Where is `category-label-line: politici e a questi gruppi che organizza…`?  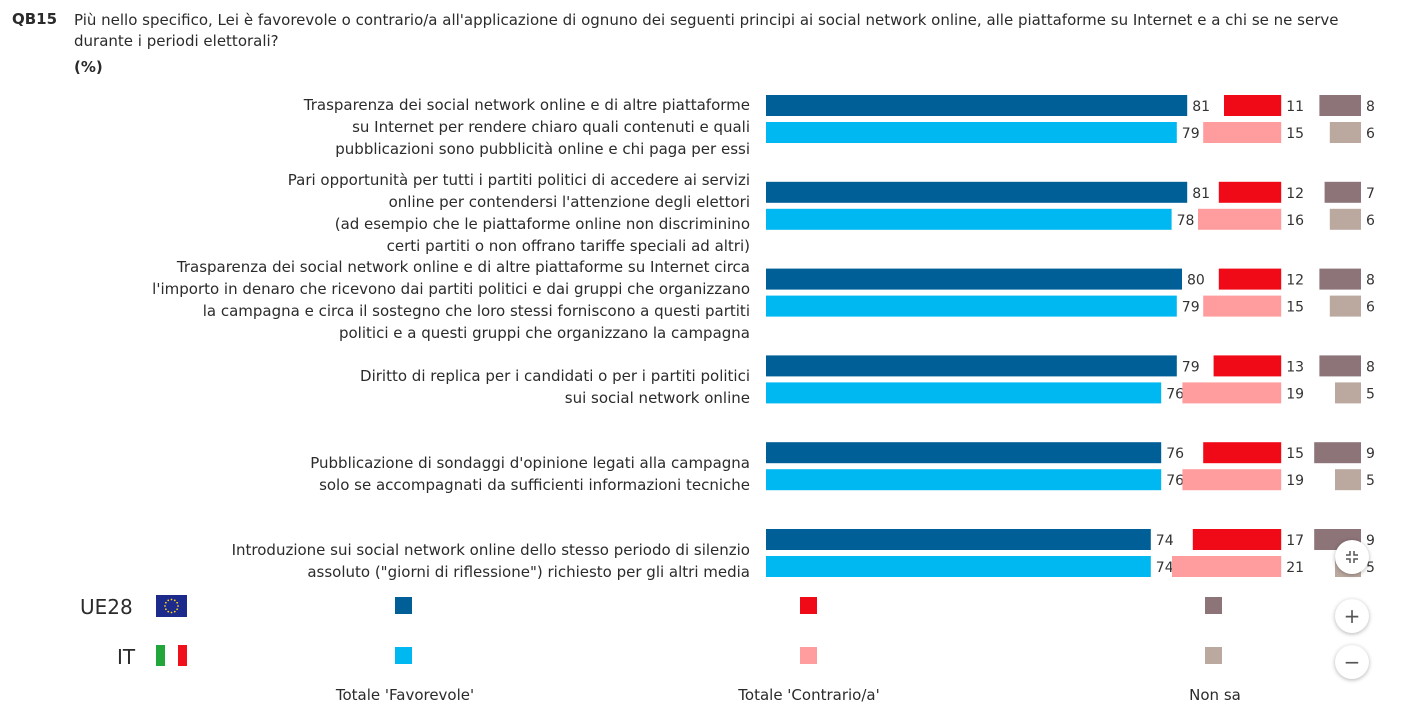
category-label-line: politici e a questi gruppi che organizza… is located at coordinates (544, 333).